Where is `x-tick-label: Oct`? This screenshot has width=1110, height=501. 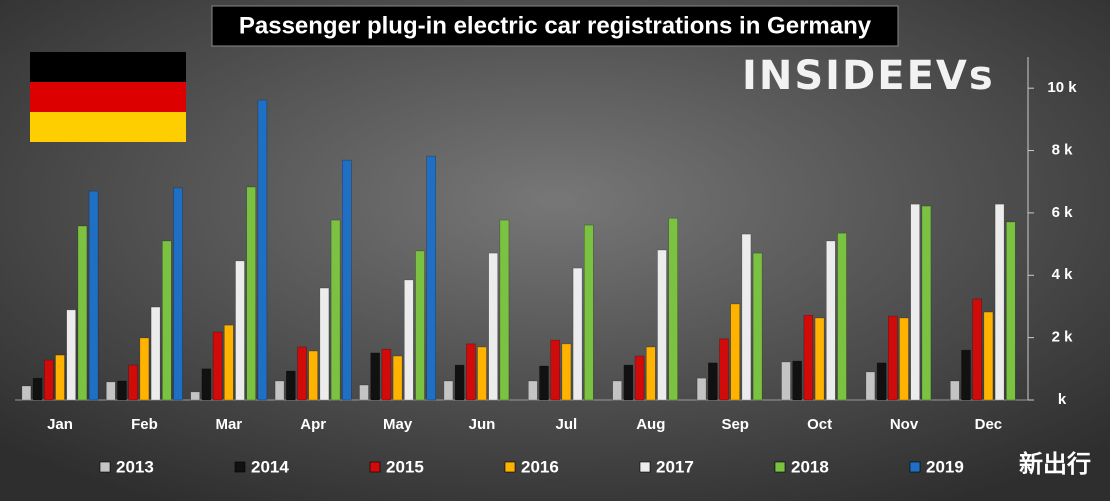
x-tick-label: Oct is located at coordinates (819, 424).